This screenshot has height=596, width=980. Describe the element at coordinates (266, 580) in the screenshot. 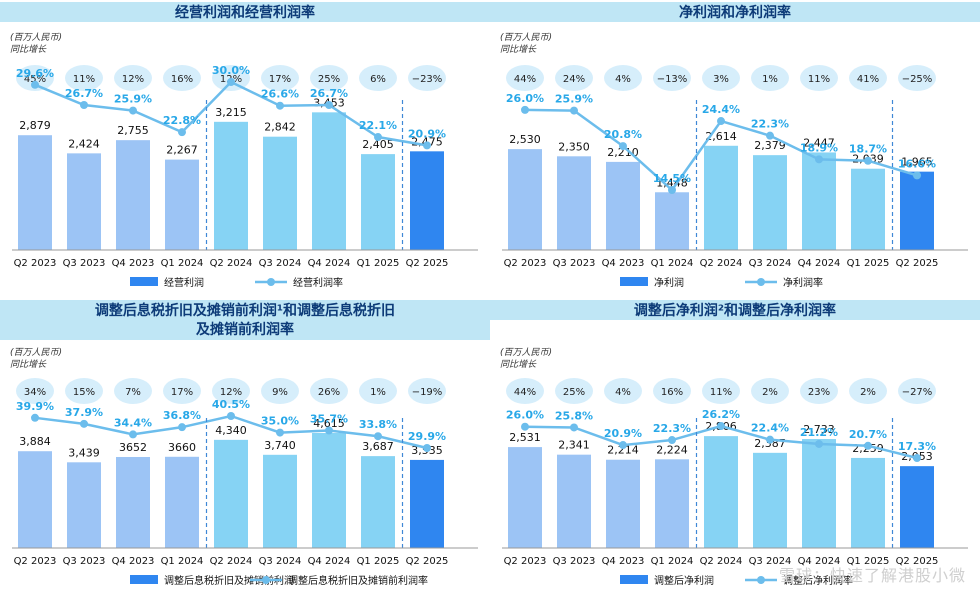

I see `legend-line-marker` at that location.